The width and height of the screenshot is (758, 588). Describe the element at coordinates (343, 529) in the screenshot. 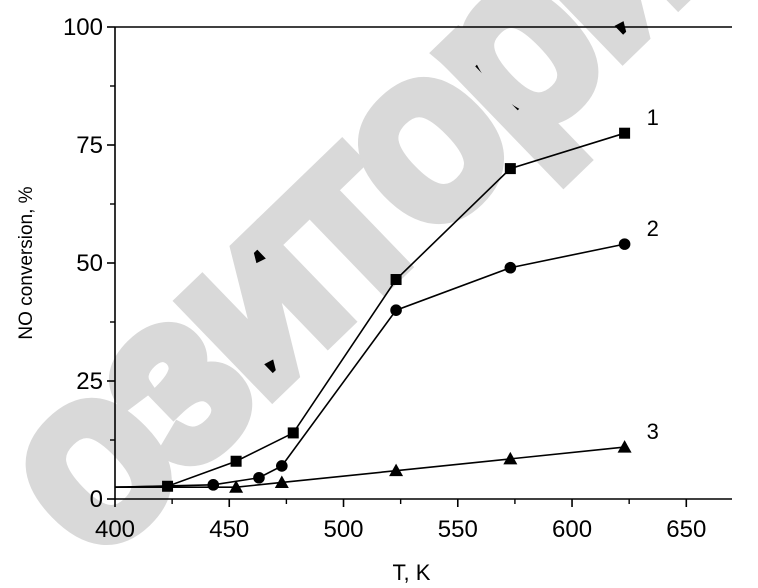

I see `x-tick-label: 500` at that location.